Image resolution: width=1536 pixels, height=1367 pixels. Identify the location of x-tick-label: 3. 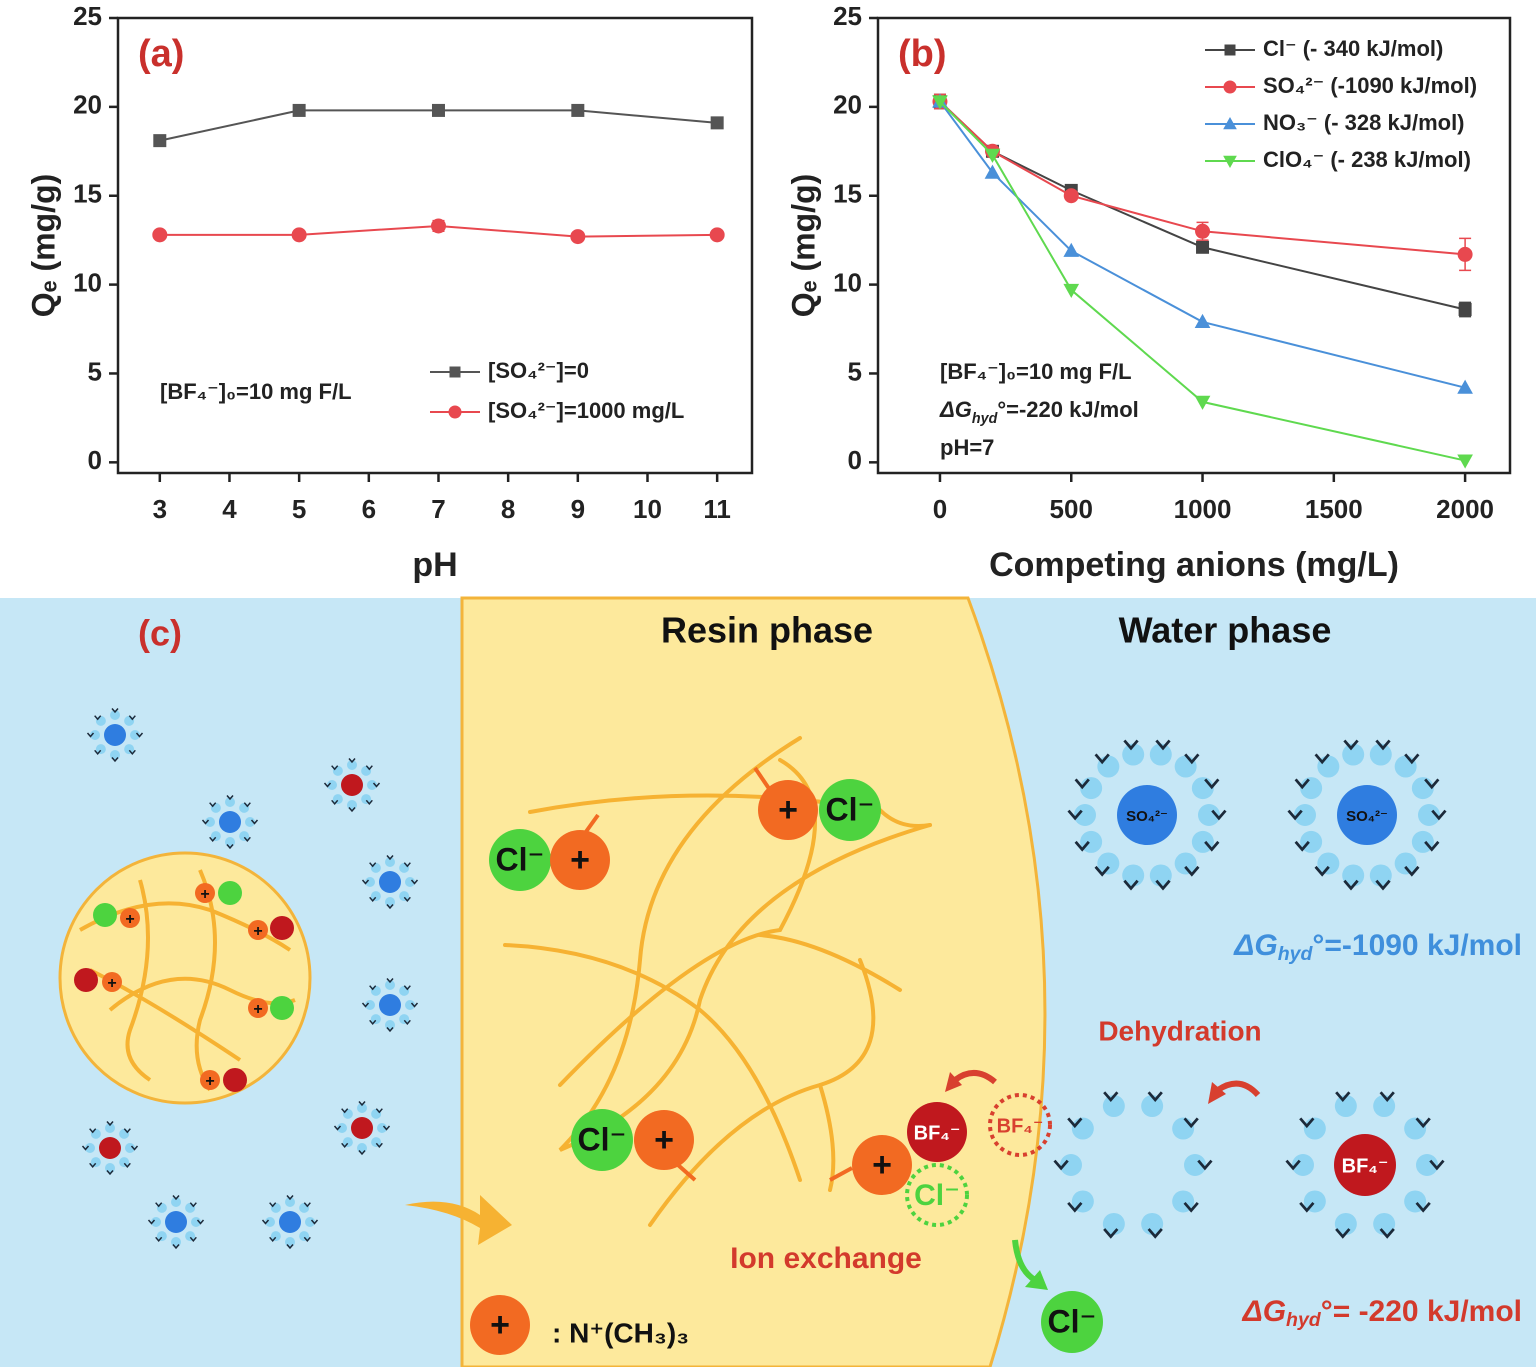
(160, 509).